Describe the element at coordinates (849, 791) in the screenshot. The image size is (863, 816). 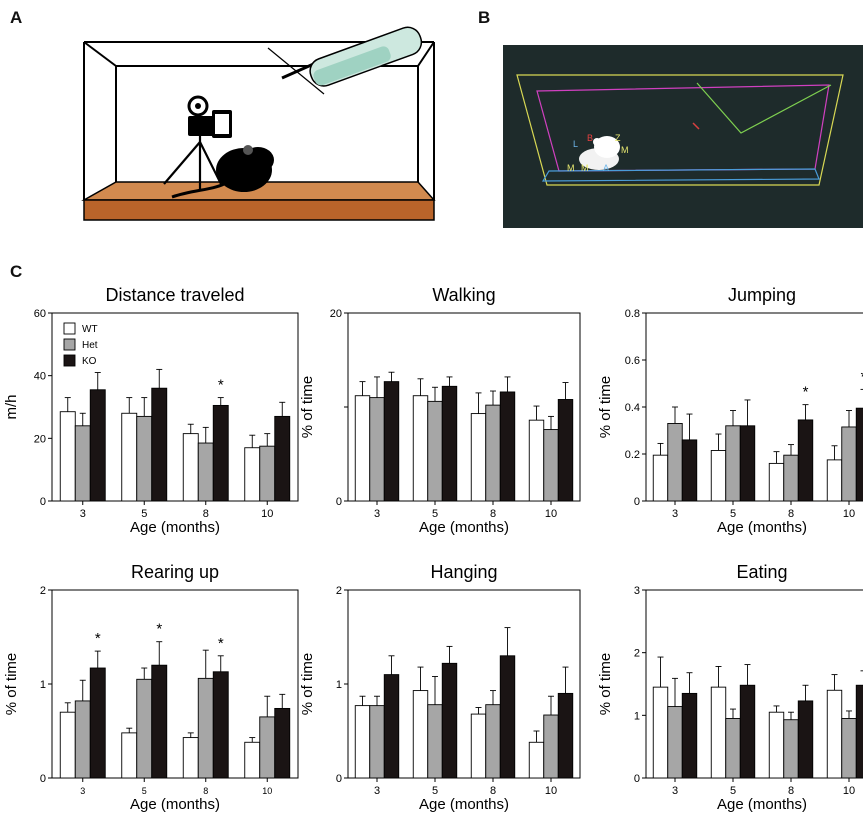
I see `eating-x-tick-label: 10` at that location.